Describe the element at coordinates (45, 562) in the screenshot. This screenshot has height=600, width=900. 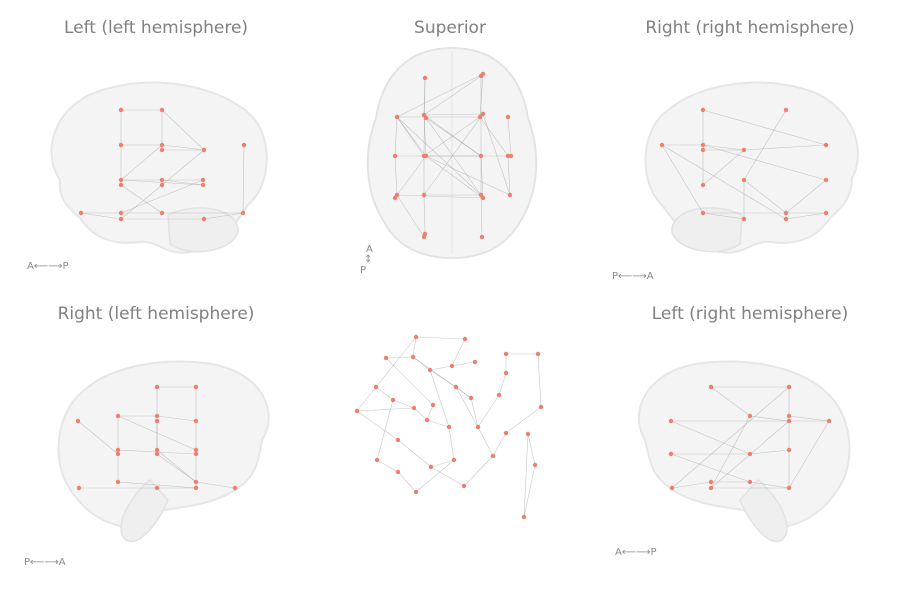
I see `orientation-label: P⟵⟶A` at that location.